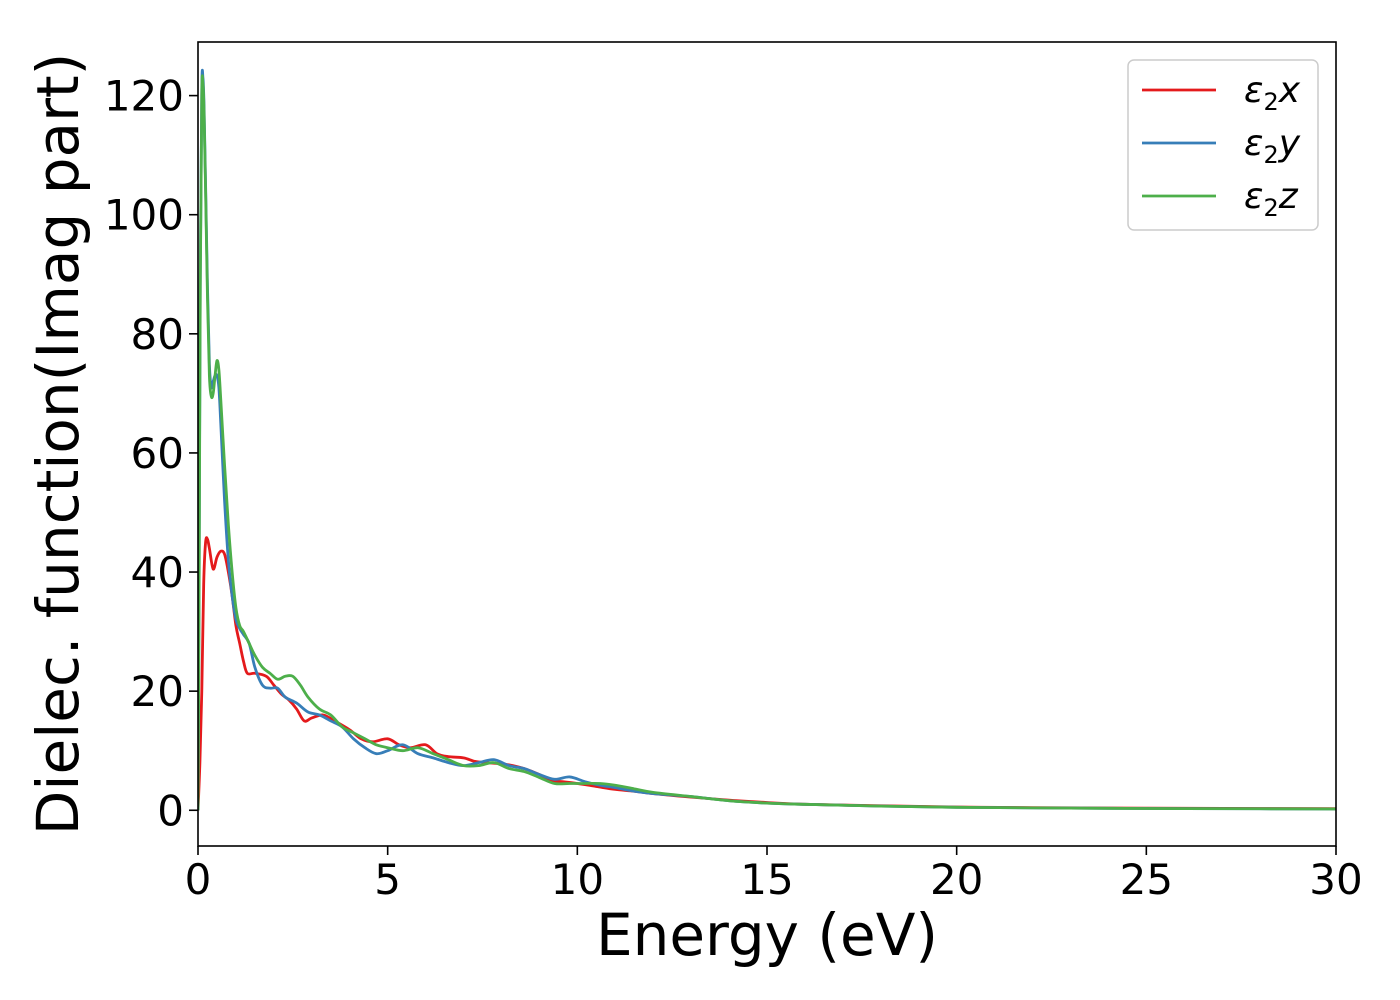 The image size is (1400, 1000). Describe the element at coordinates (198, 879) in the screenshot. I see `x-tick-label: 0` at that location.